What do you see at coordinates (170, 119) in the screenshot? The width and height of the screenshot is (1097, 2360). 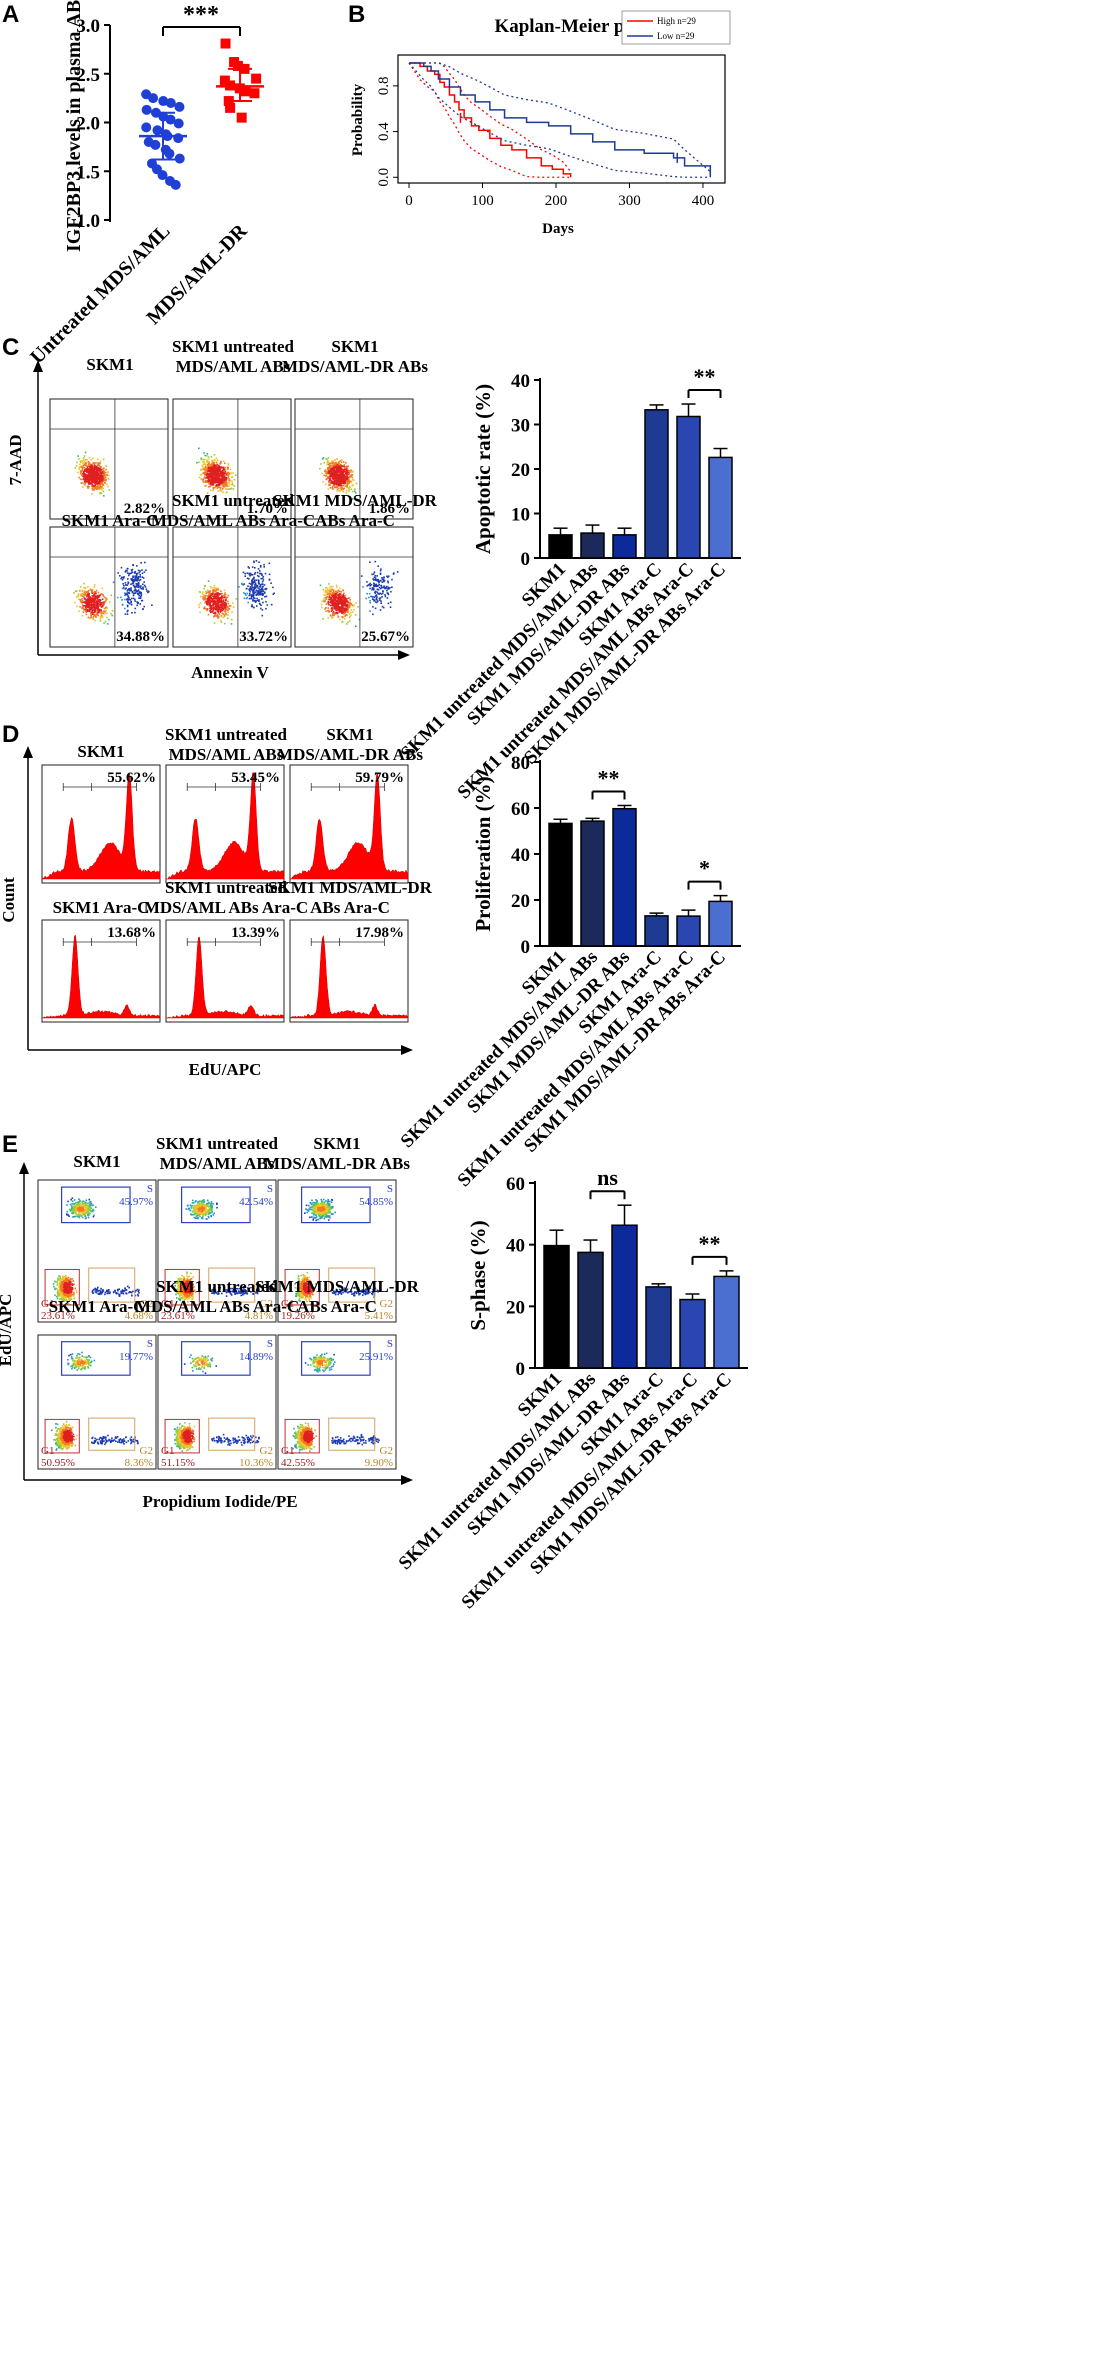 I see `data-point` at bounding box center [170, 119].